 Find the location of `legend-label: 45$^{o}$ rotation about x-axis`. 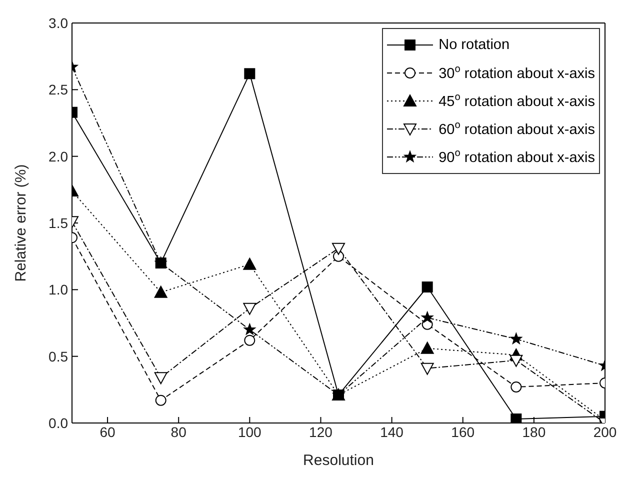

legend-label: 45$^{o}$ rotation about x-axis is located at coordinates (516, 101).